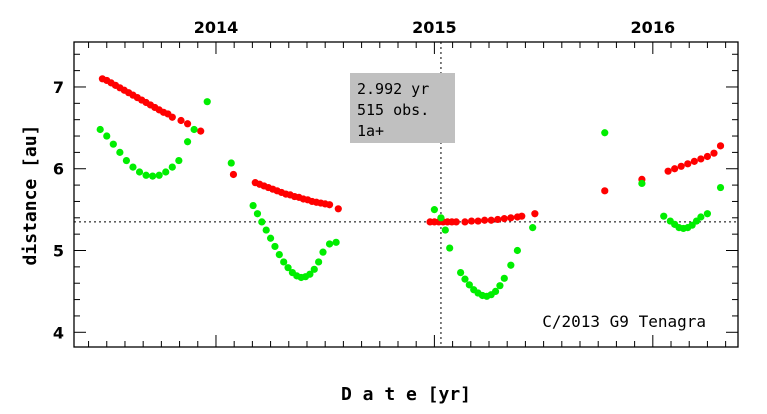  I want to click on x-tick-label: 2016, so click(653, 27).